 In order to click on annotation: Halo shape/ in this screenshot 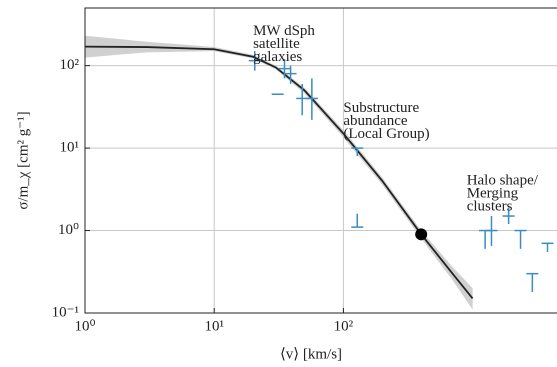, I will do `click(503, 180)`.